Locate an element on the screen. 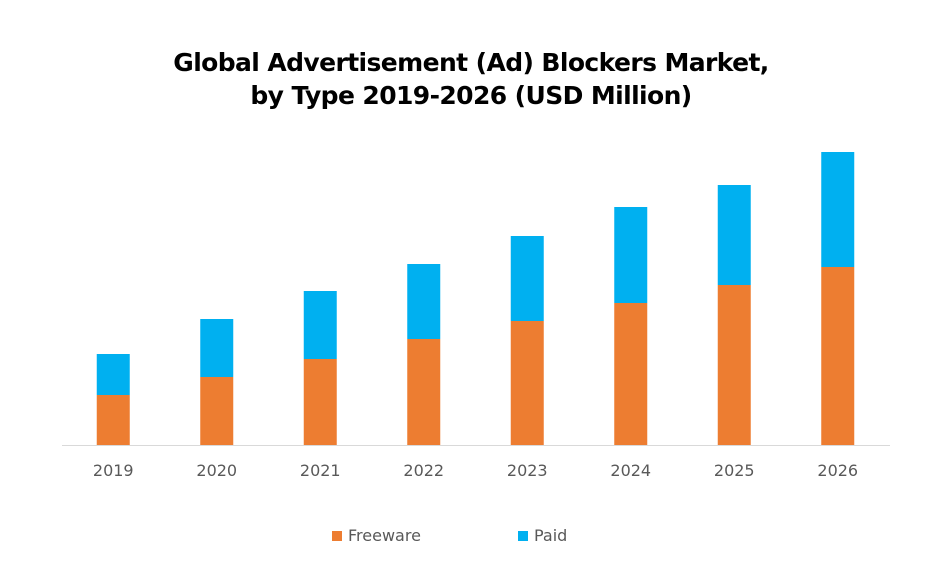 This screenshot has width=942, height=588. bar-freeware-2021 is located at coordinates (320, 402).